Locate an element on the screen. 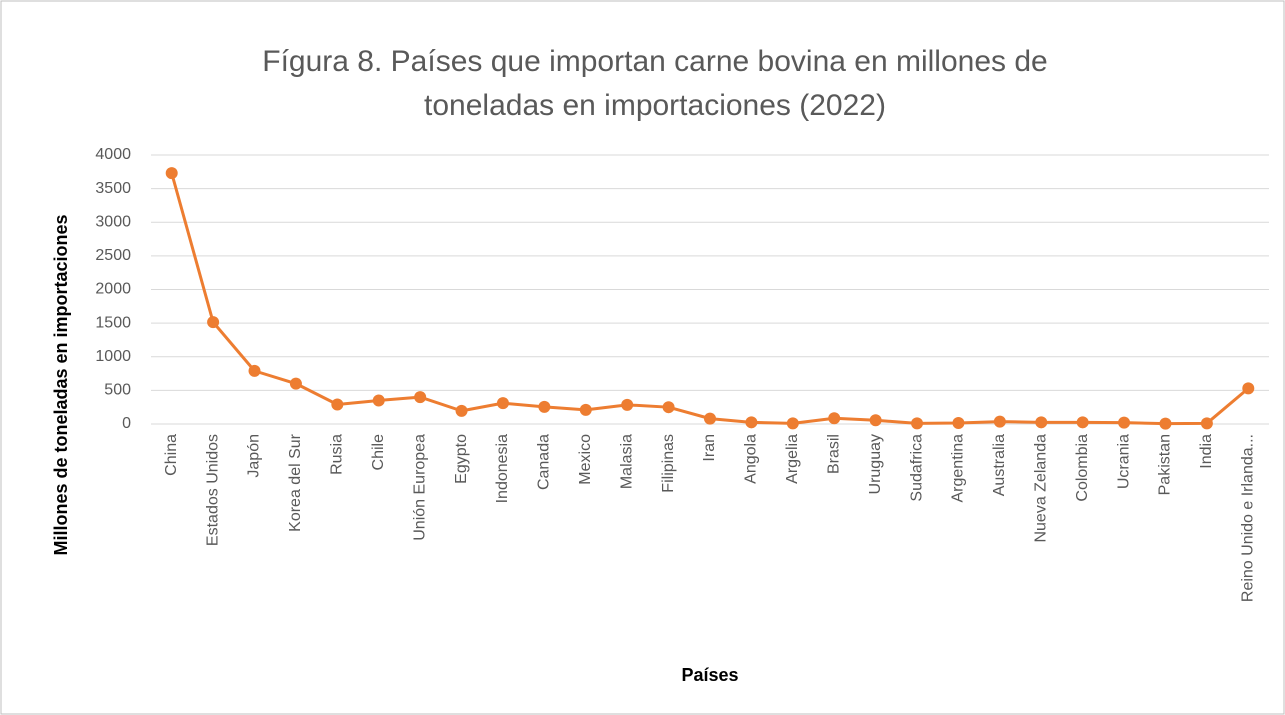  x-tick-label: Brasil is located at coordinates (833, 454).